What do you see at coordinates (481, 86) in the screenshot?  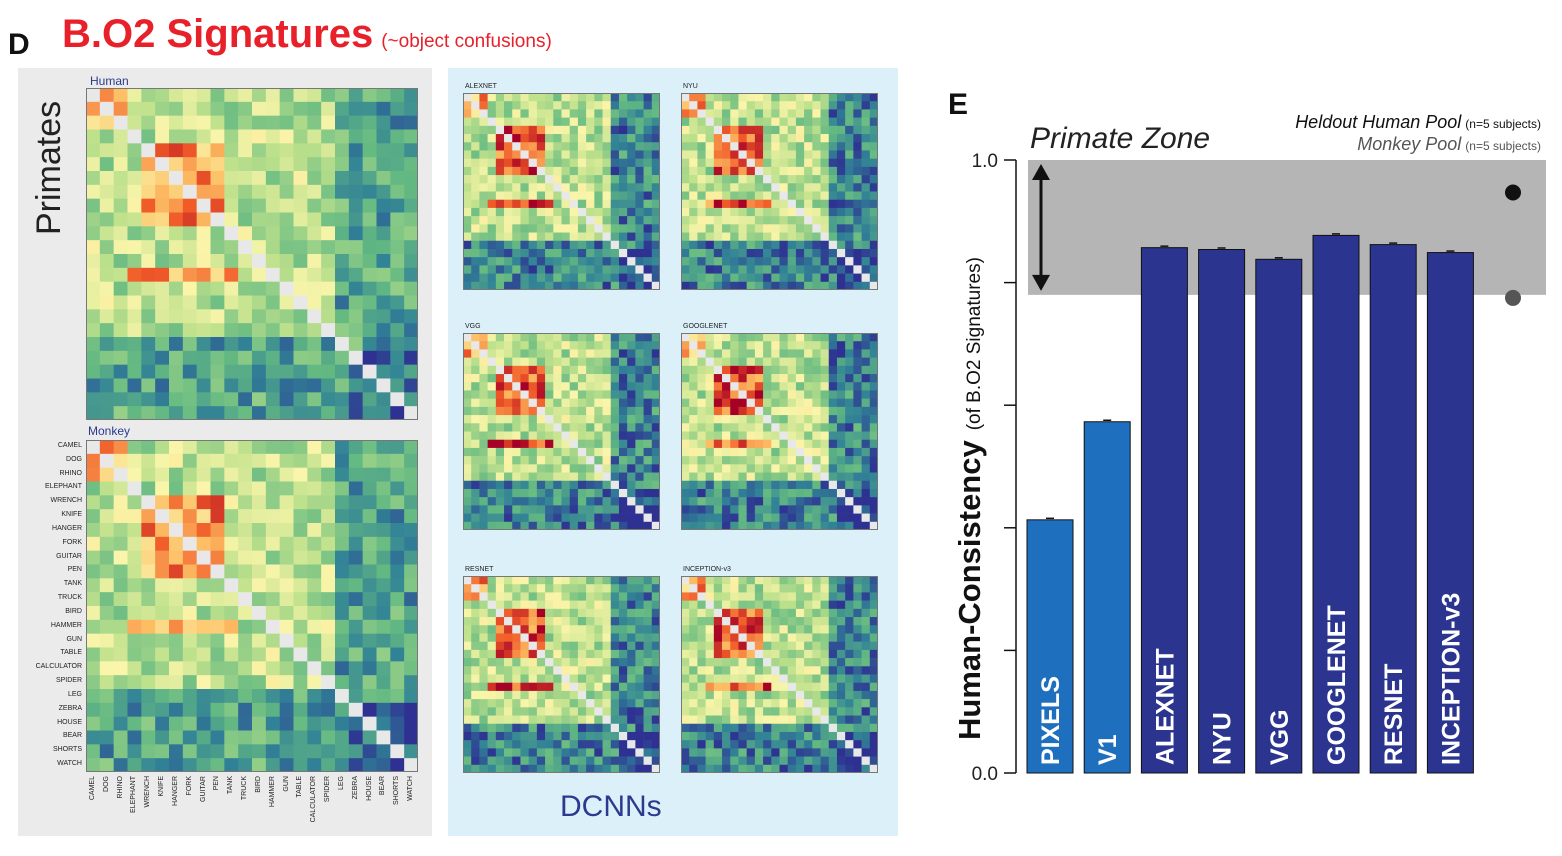 I see `alexnet-matrix-label: ALEXNET` at bounding box center [481, 86].